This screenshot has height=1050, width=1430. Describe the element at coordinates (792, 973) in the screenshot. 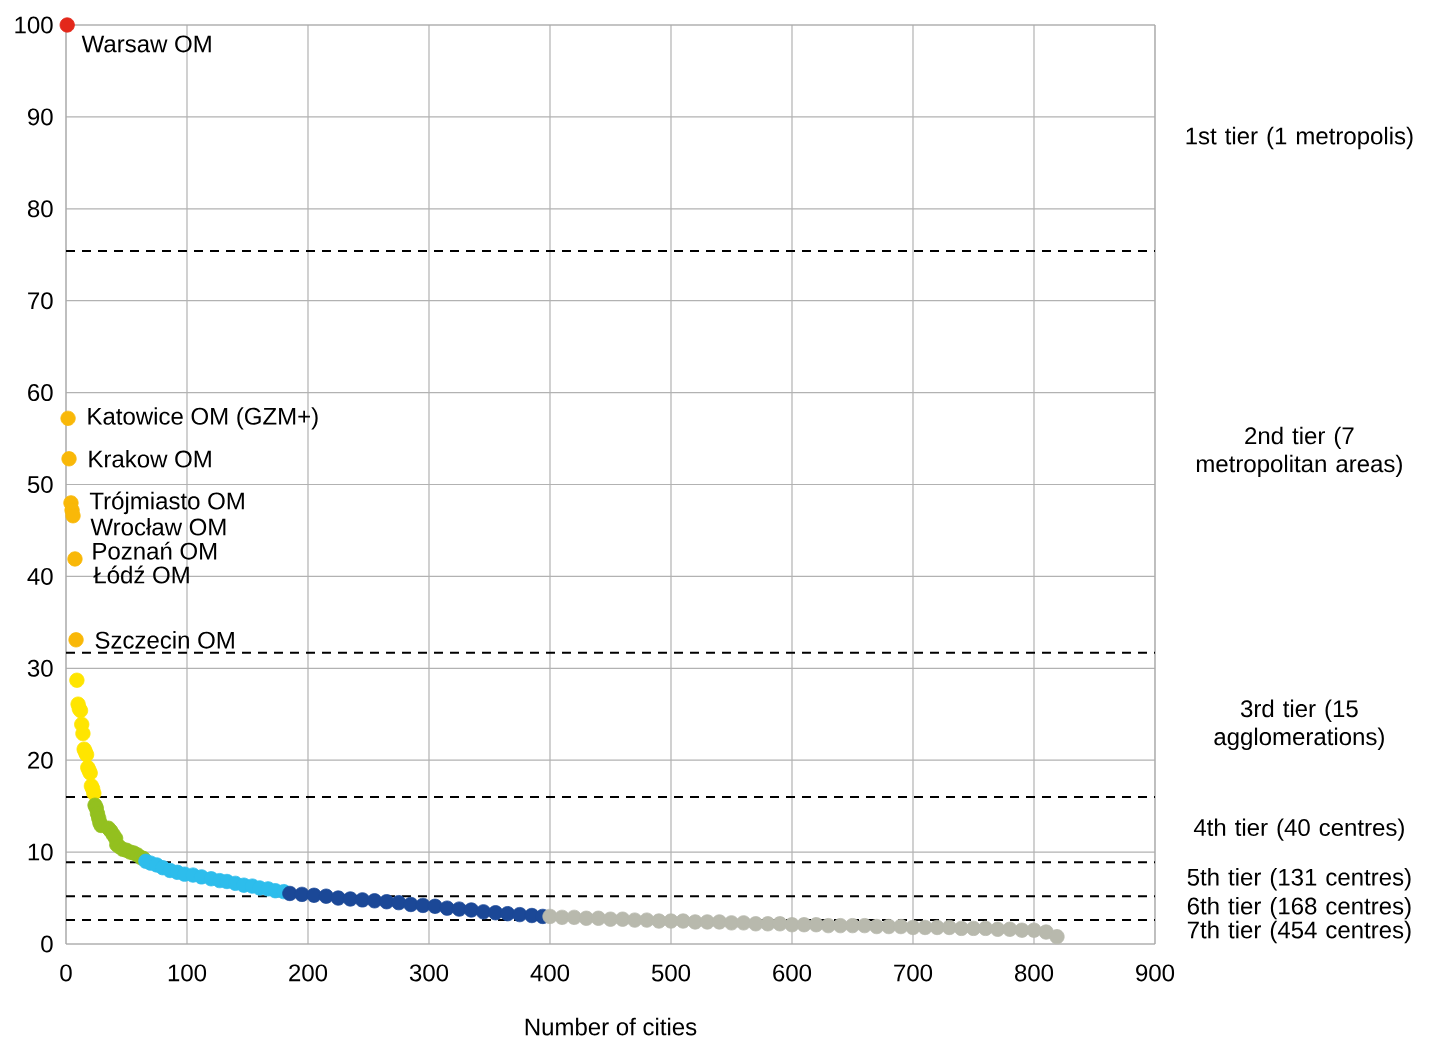

I see `x-tick-label: 600` at that location.